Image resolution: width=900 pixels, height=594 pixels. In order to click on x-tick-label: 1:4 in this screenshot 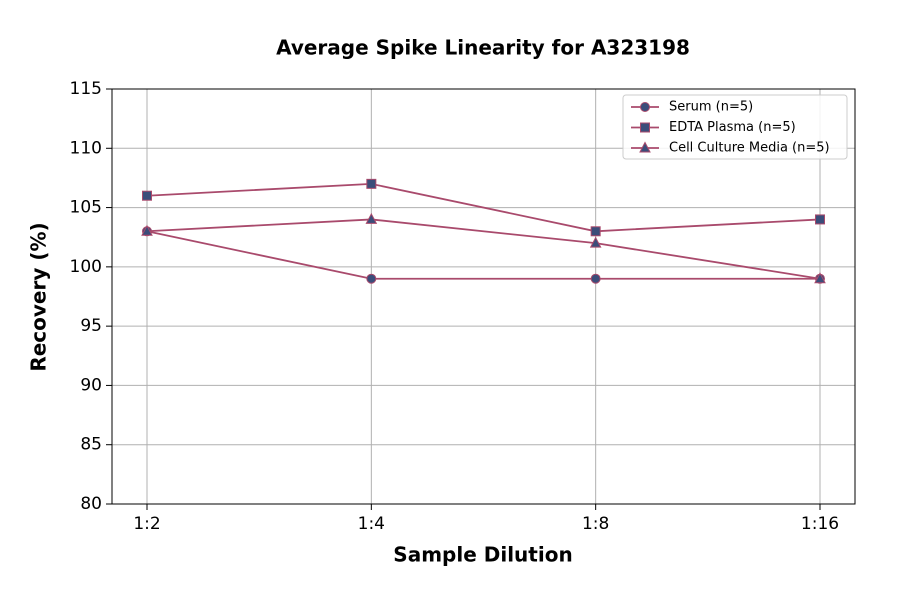, I will do `click(371, 524)`.